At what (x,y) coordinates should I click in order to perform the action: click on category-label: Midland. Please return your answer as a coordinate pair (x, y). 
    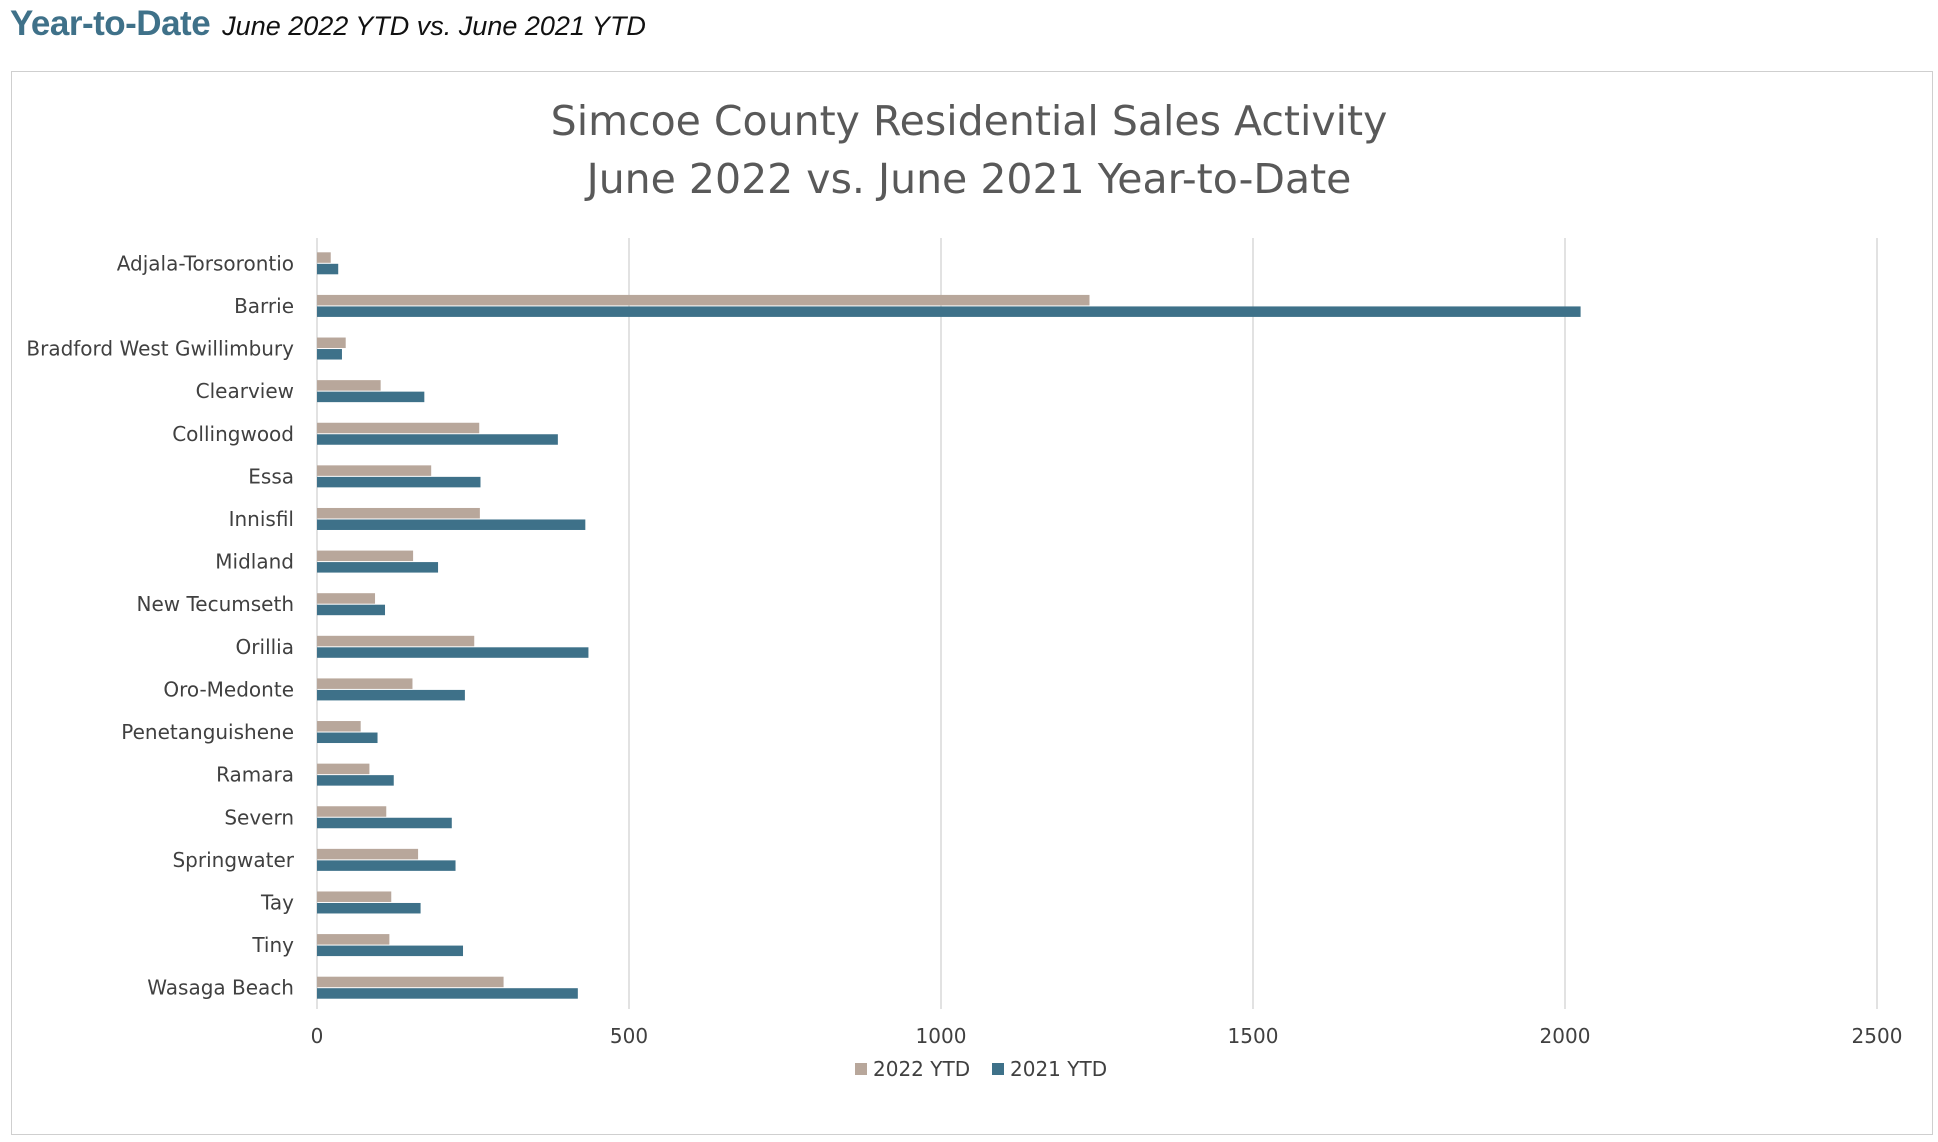
    Looking at the image, I should click on (254, 562).